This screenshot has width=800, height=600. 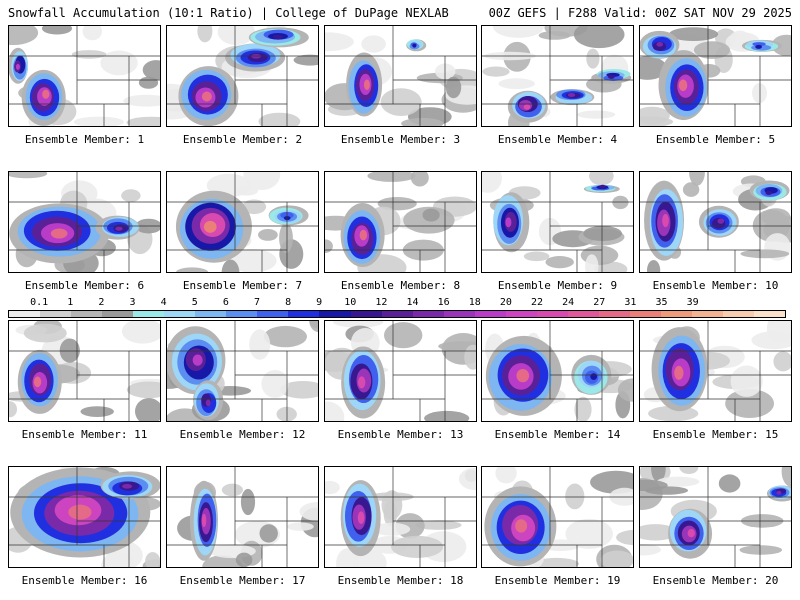 I want to click on snowfall-colorbar, so click(x=397, y=314).